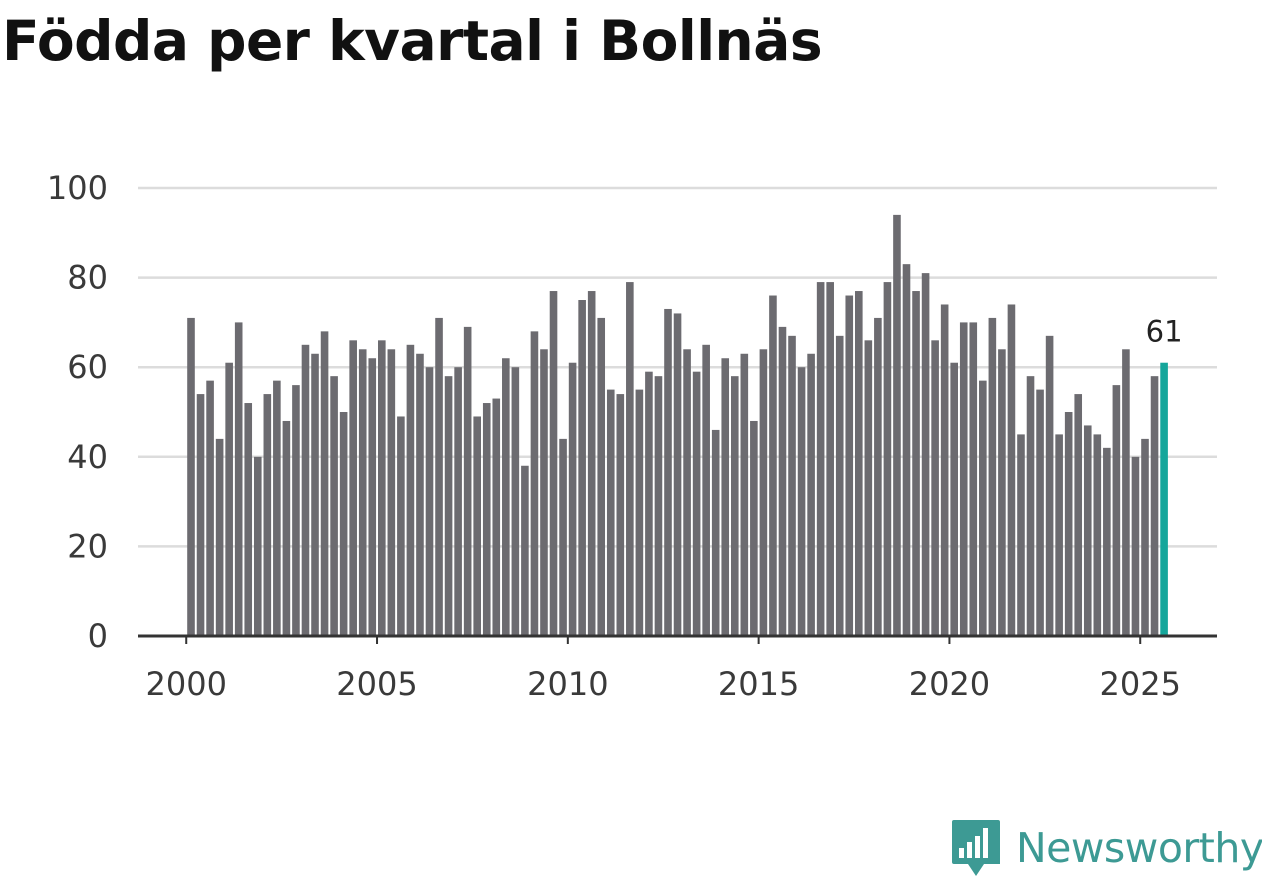 The image size is (1262, 879). What do you see at coordinates (1140, 684) in the screenshot?
I see `x-tick-label-2025: 2025` at bounding box center [1140, 684].